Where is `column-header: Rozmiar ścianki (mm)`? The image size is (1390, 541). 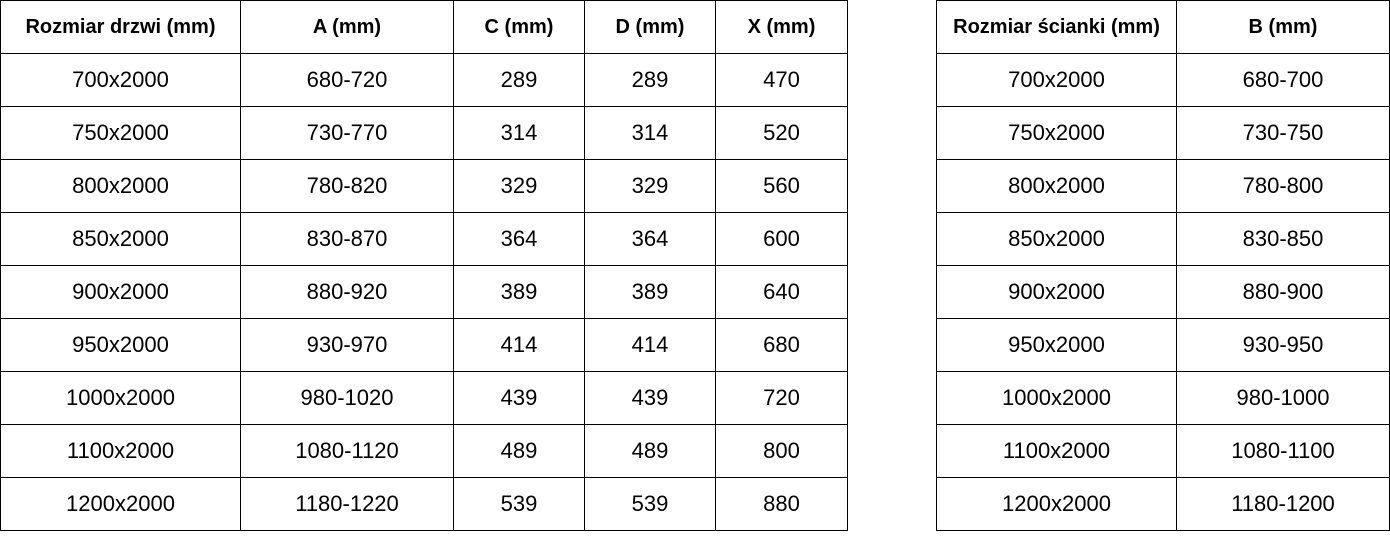 column-header: Rozmiar ścianki (mm) is located at coordinates (1056, 27).